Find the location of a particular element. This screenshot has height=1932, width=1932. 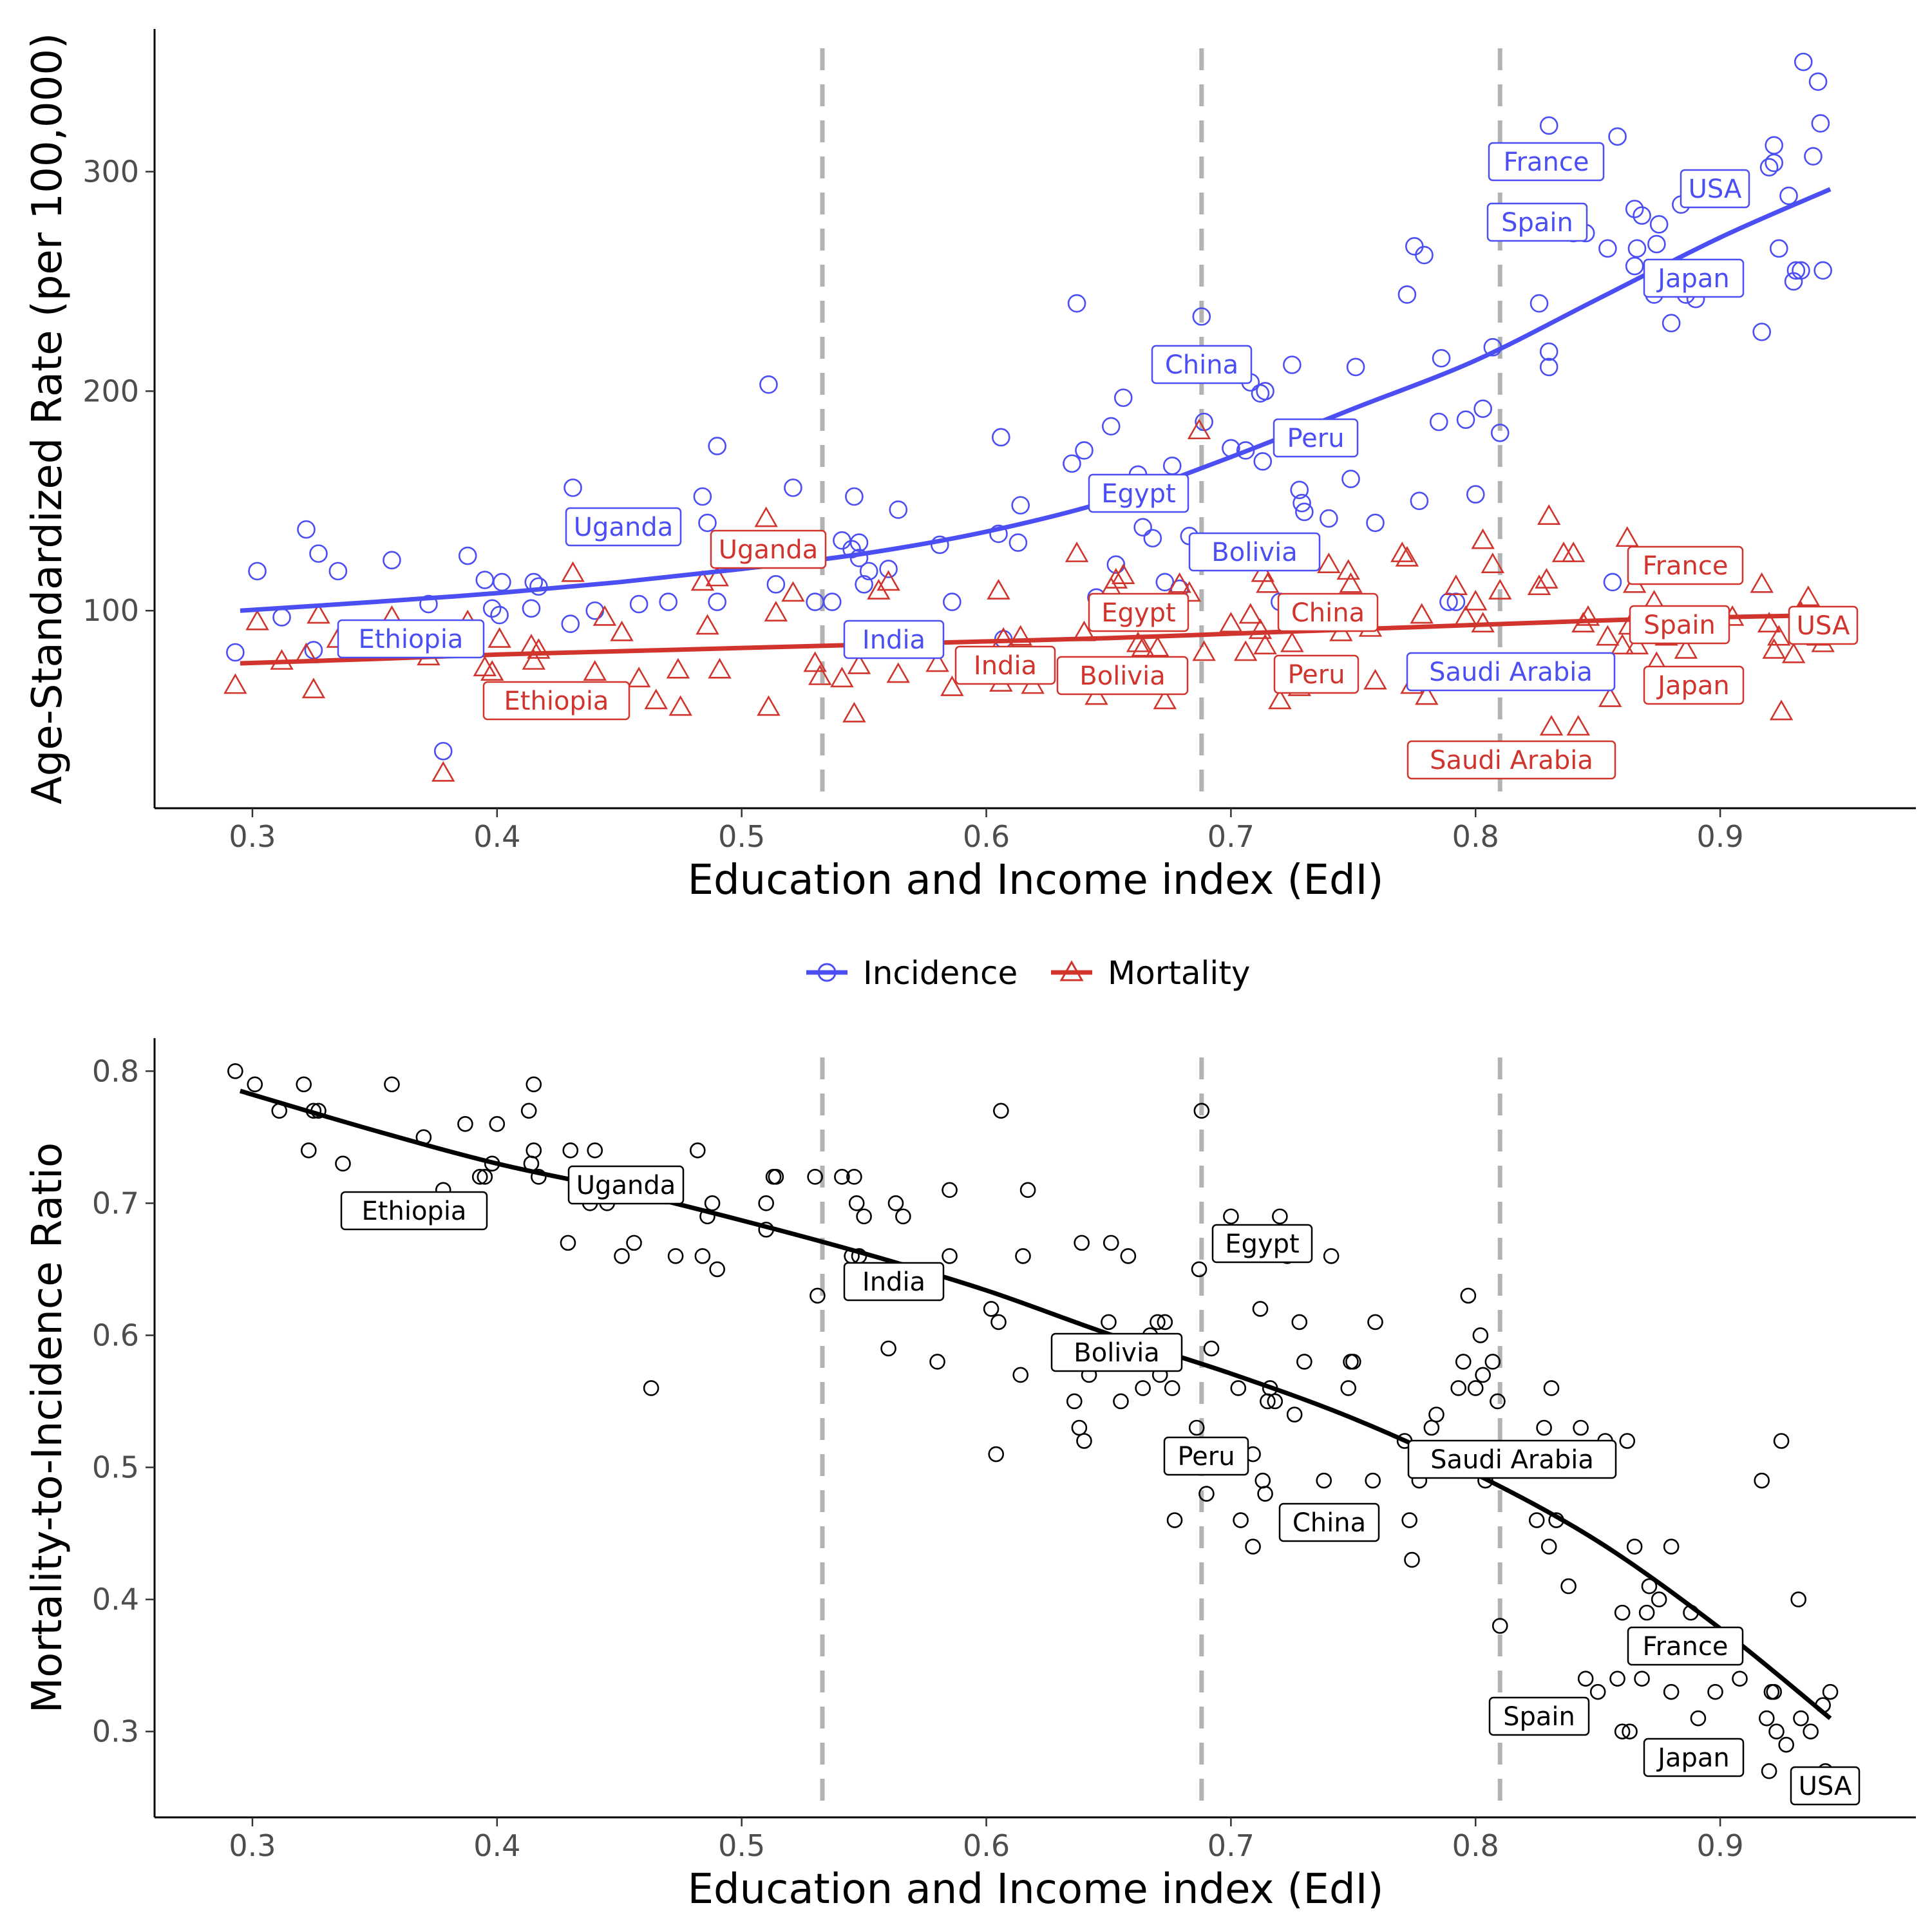

bottom-x-tick-label: 0.4 is located at coordinates (496, 1845).